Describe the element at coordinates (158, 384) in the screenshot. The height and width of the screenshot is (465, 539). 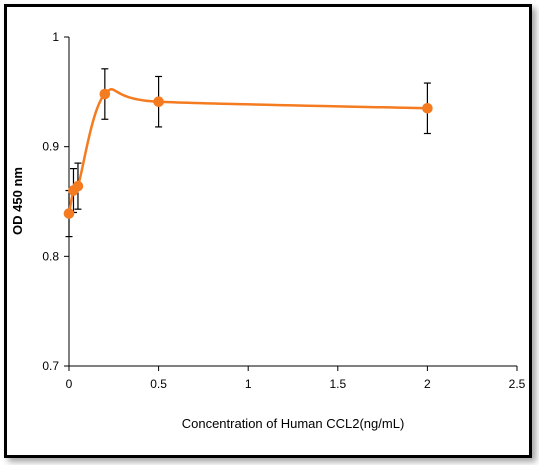
I see `x-tick-label: 0.5` at that location.